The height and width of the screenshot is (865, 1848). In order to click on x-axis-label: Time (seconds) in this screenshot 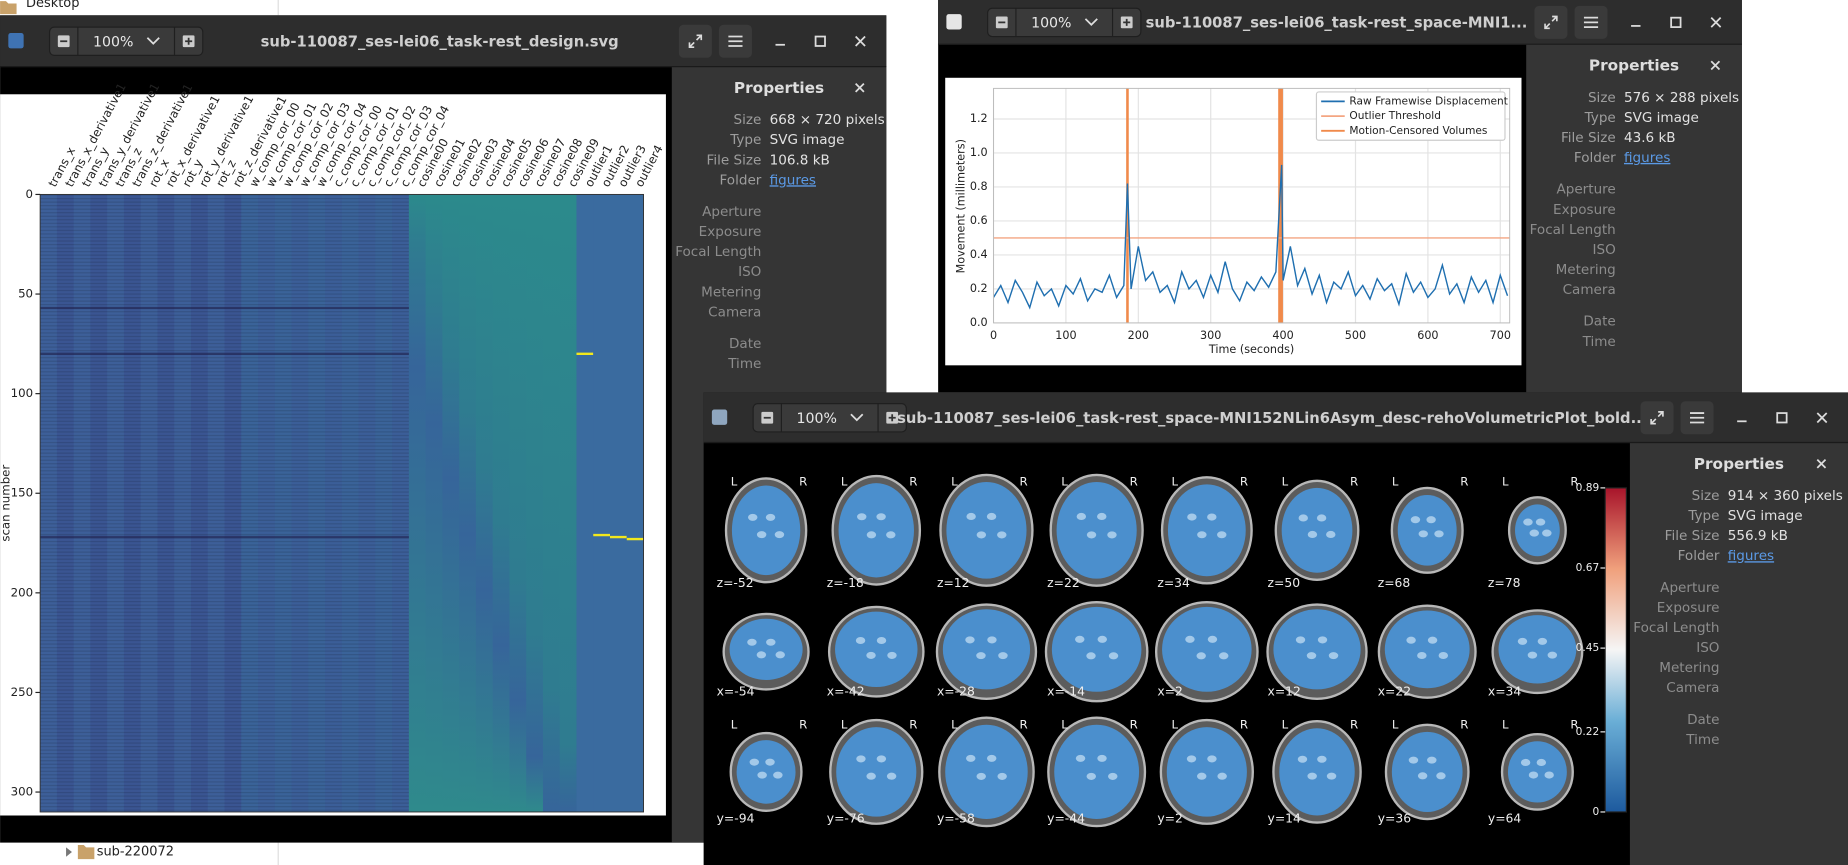, I will do `click(1251, 349)`.